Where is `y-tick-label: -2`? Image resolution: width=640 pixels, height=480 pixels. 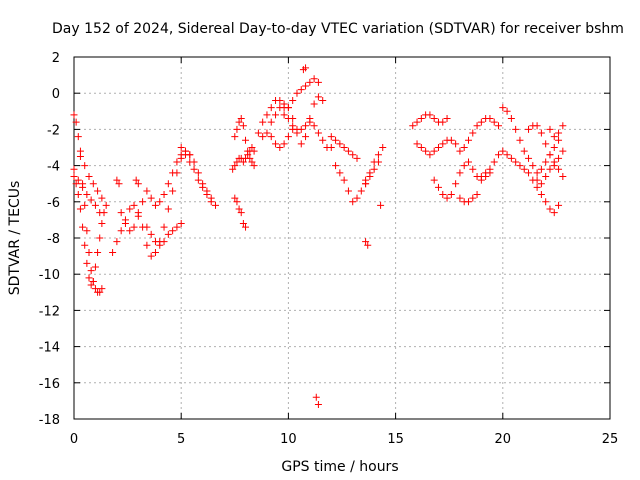
y-tick-label: -2 is located at coordinates (53, 130).